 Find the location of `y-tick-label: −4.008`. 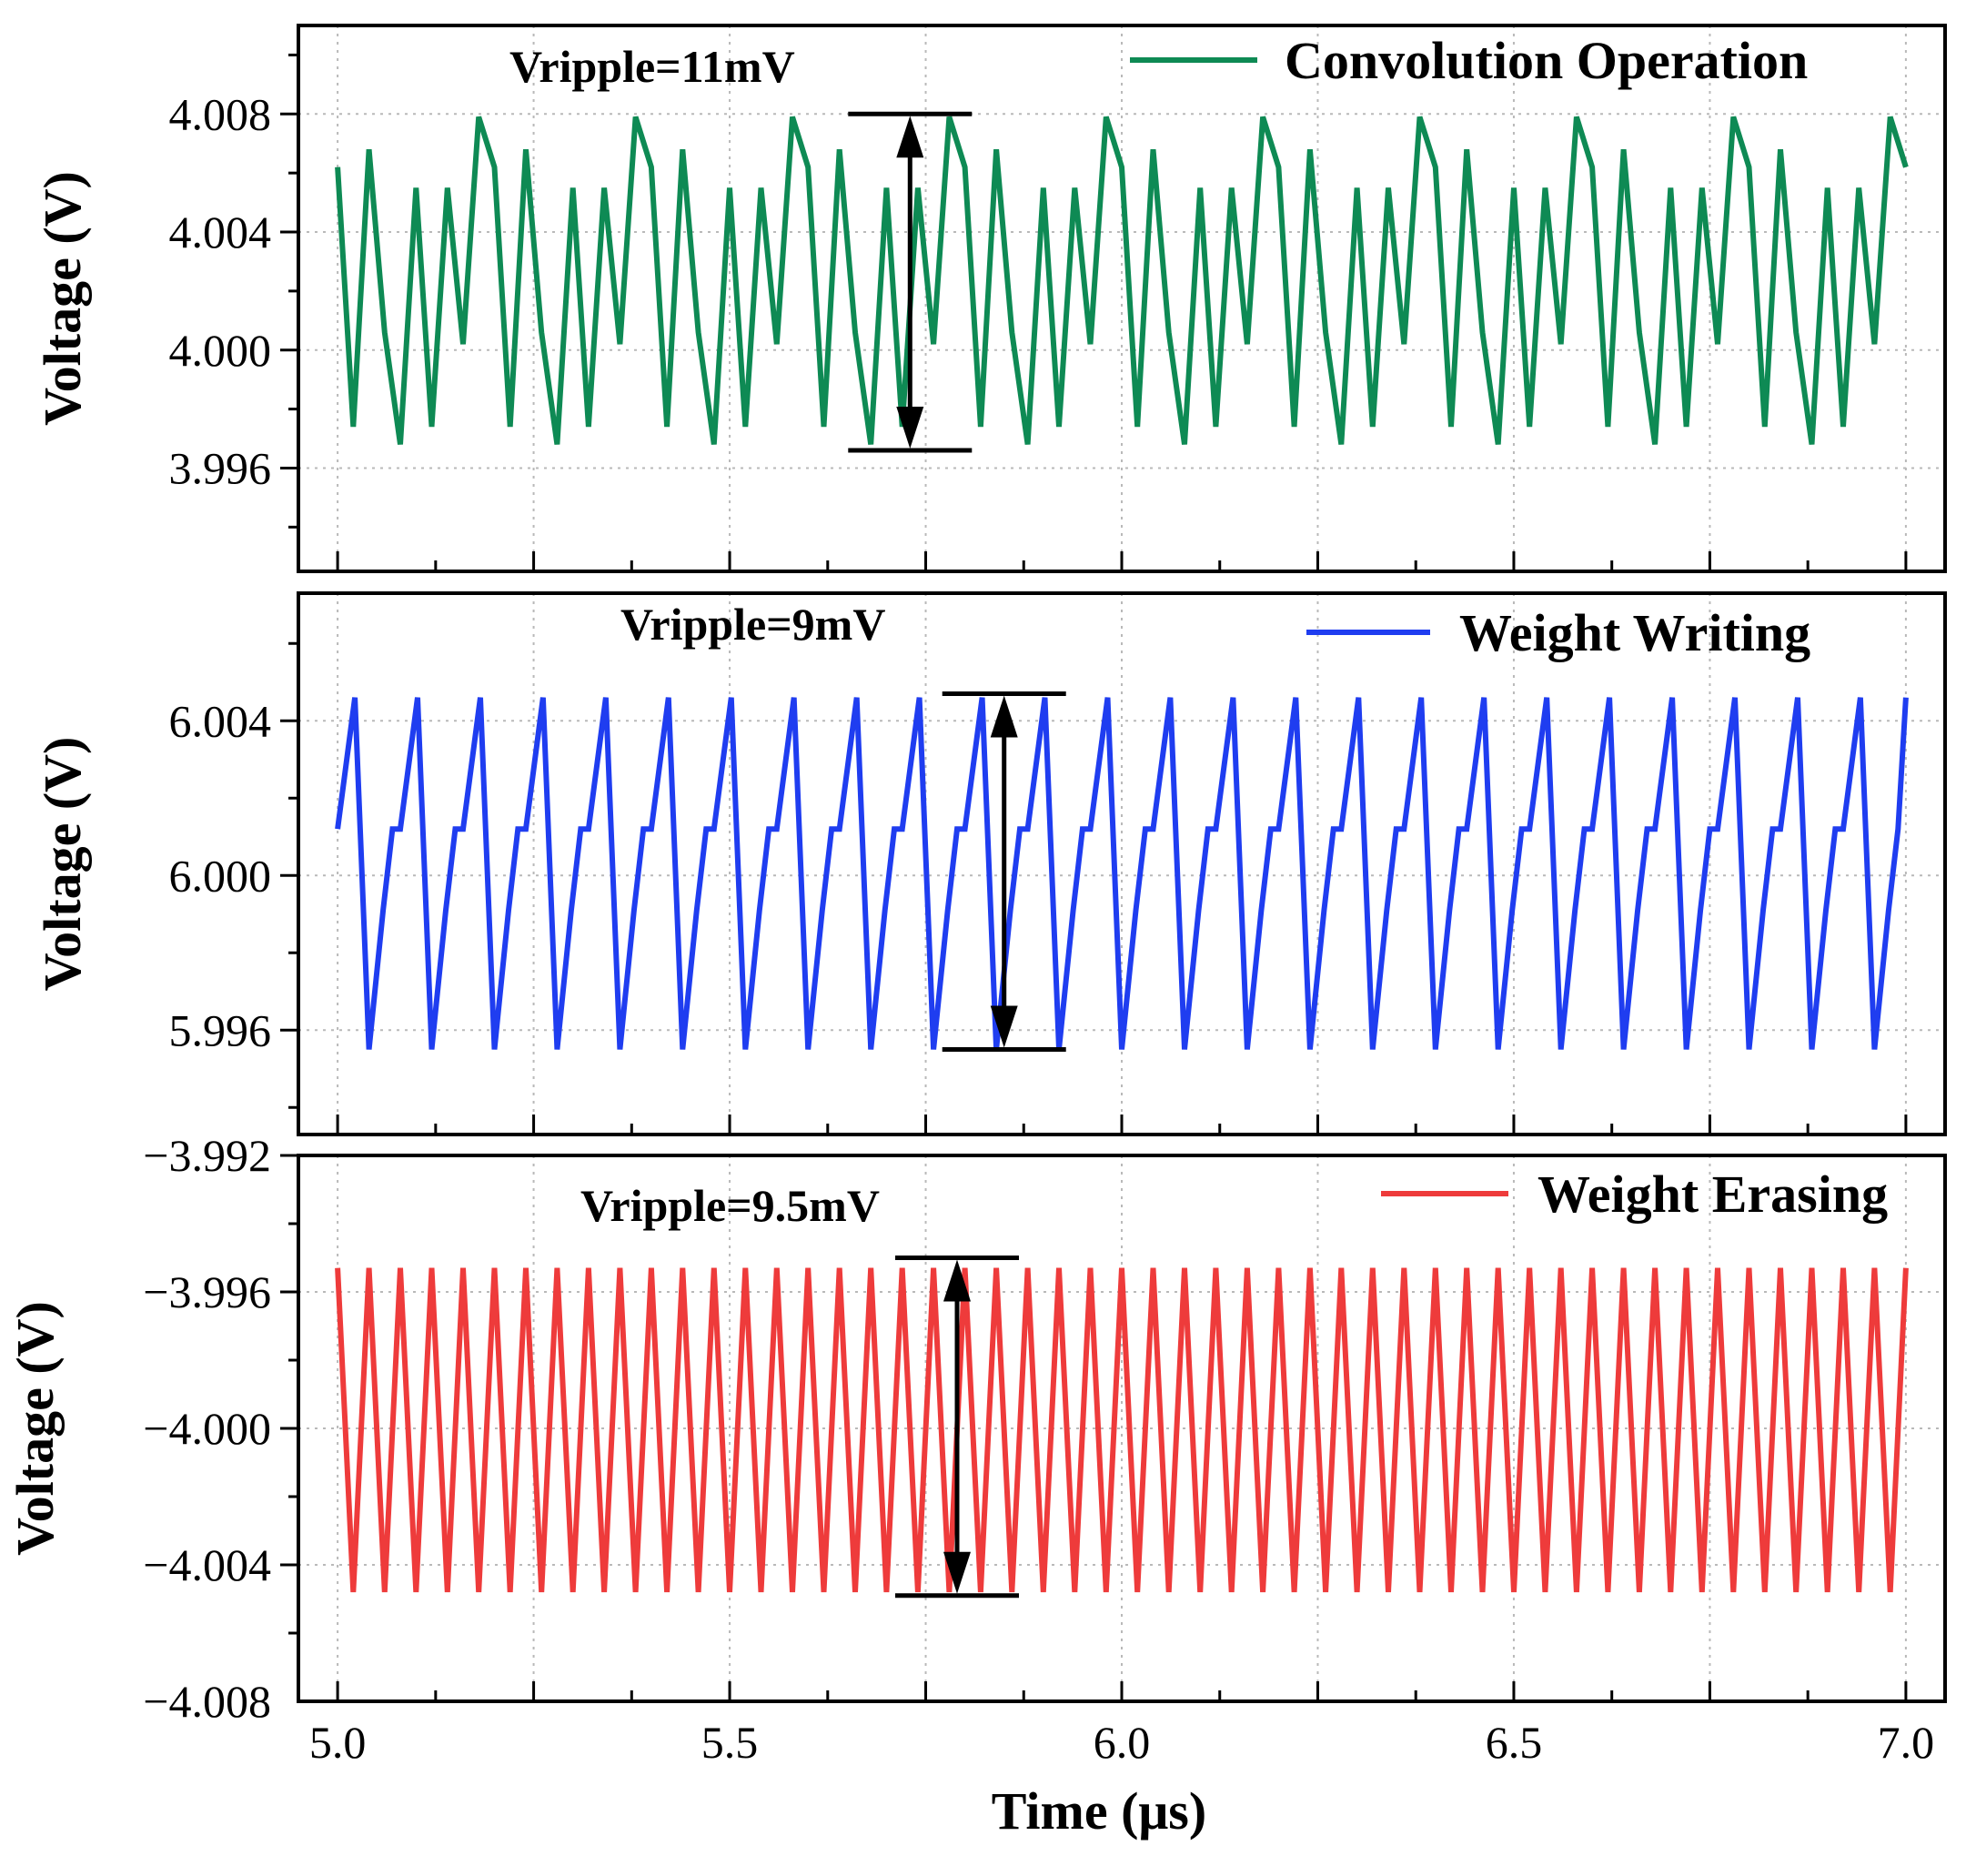

y-tick-label: −4.008 is located at coordinates (207, 1701).